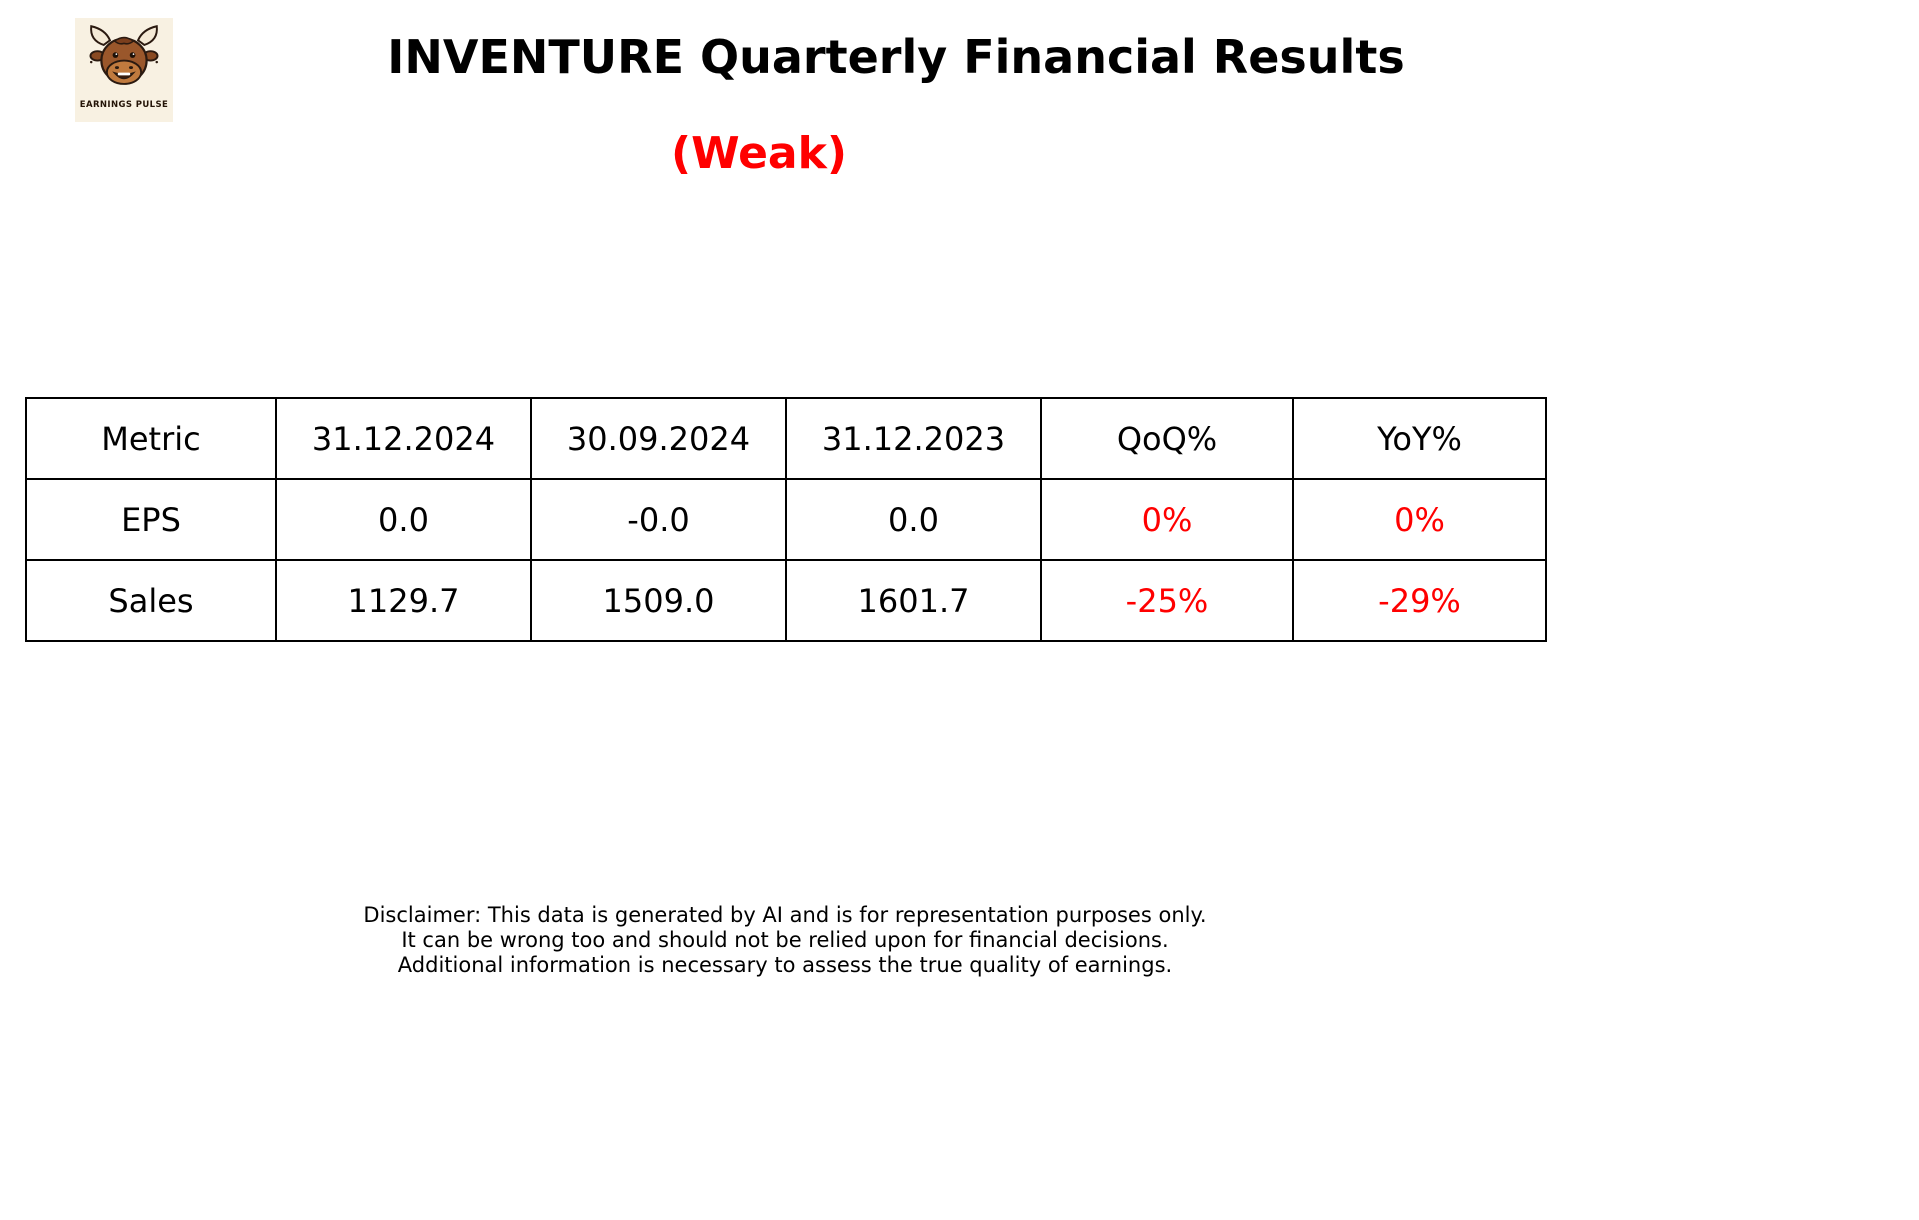 The width and height of the screenshot is (1919, 1220). I want to click on eps-current-value: 0.0, so click(403, 519).